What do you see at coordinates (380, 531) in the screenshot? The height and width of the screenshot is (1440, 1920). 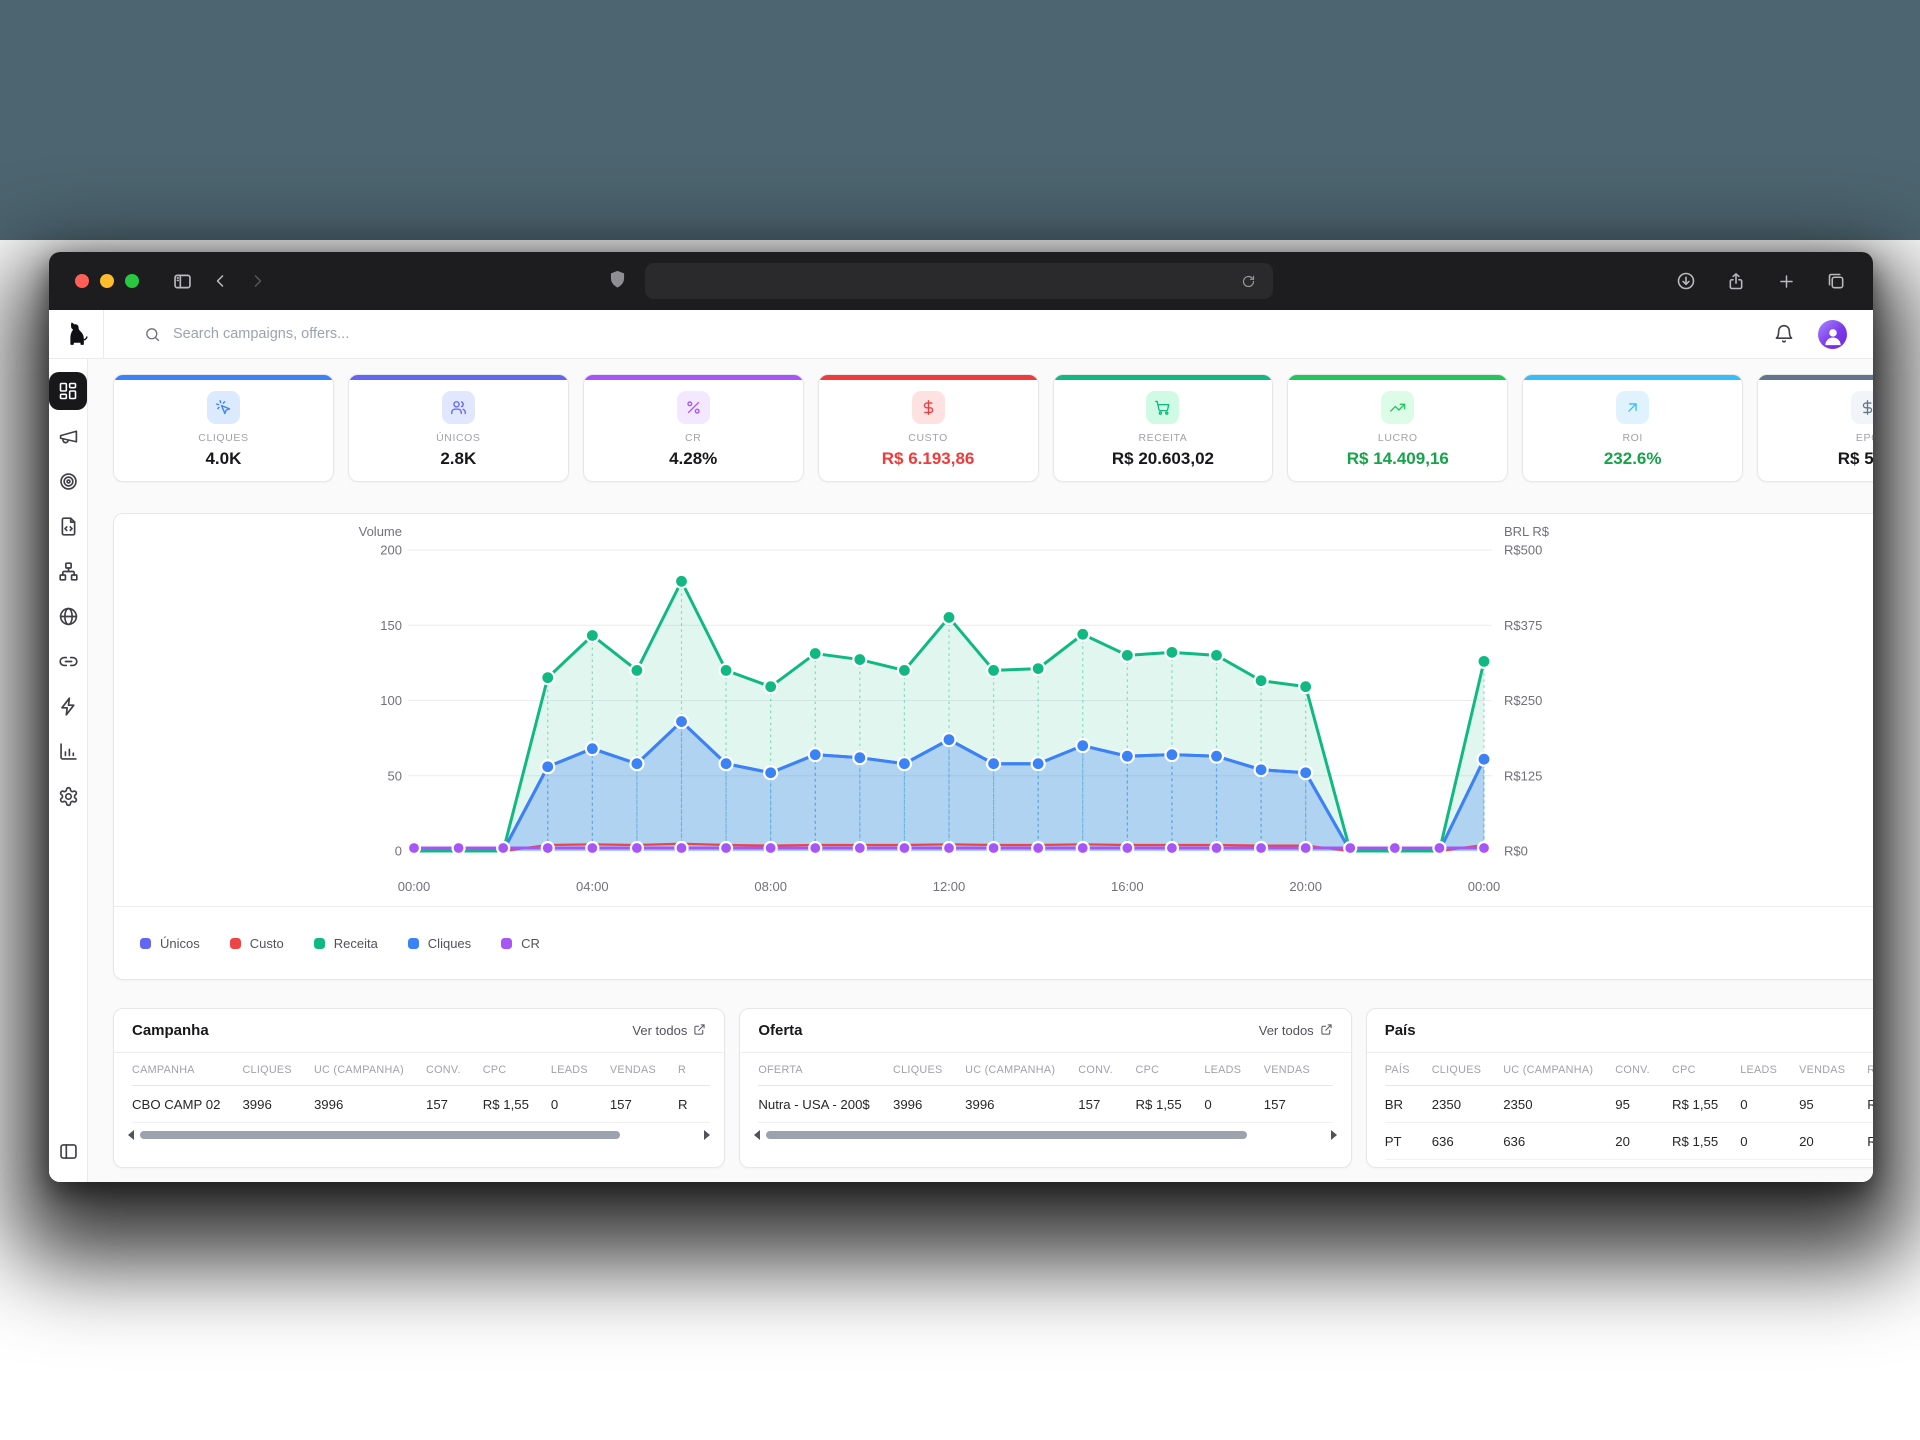 I see `svg-text: Volume` at bounding box center [380, 531].